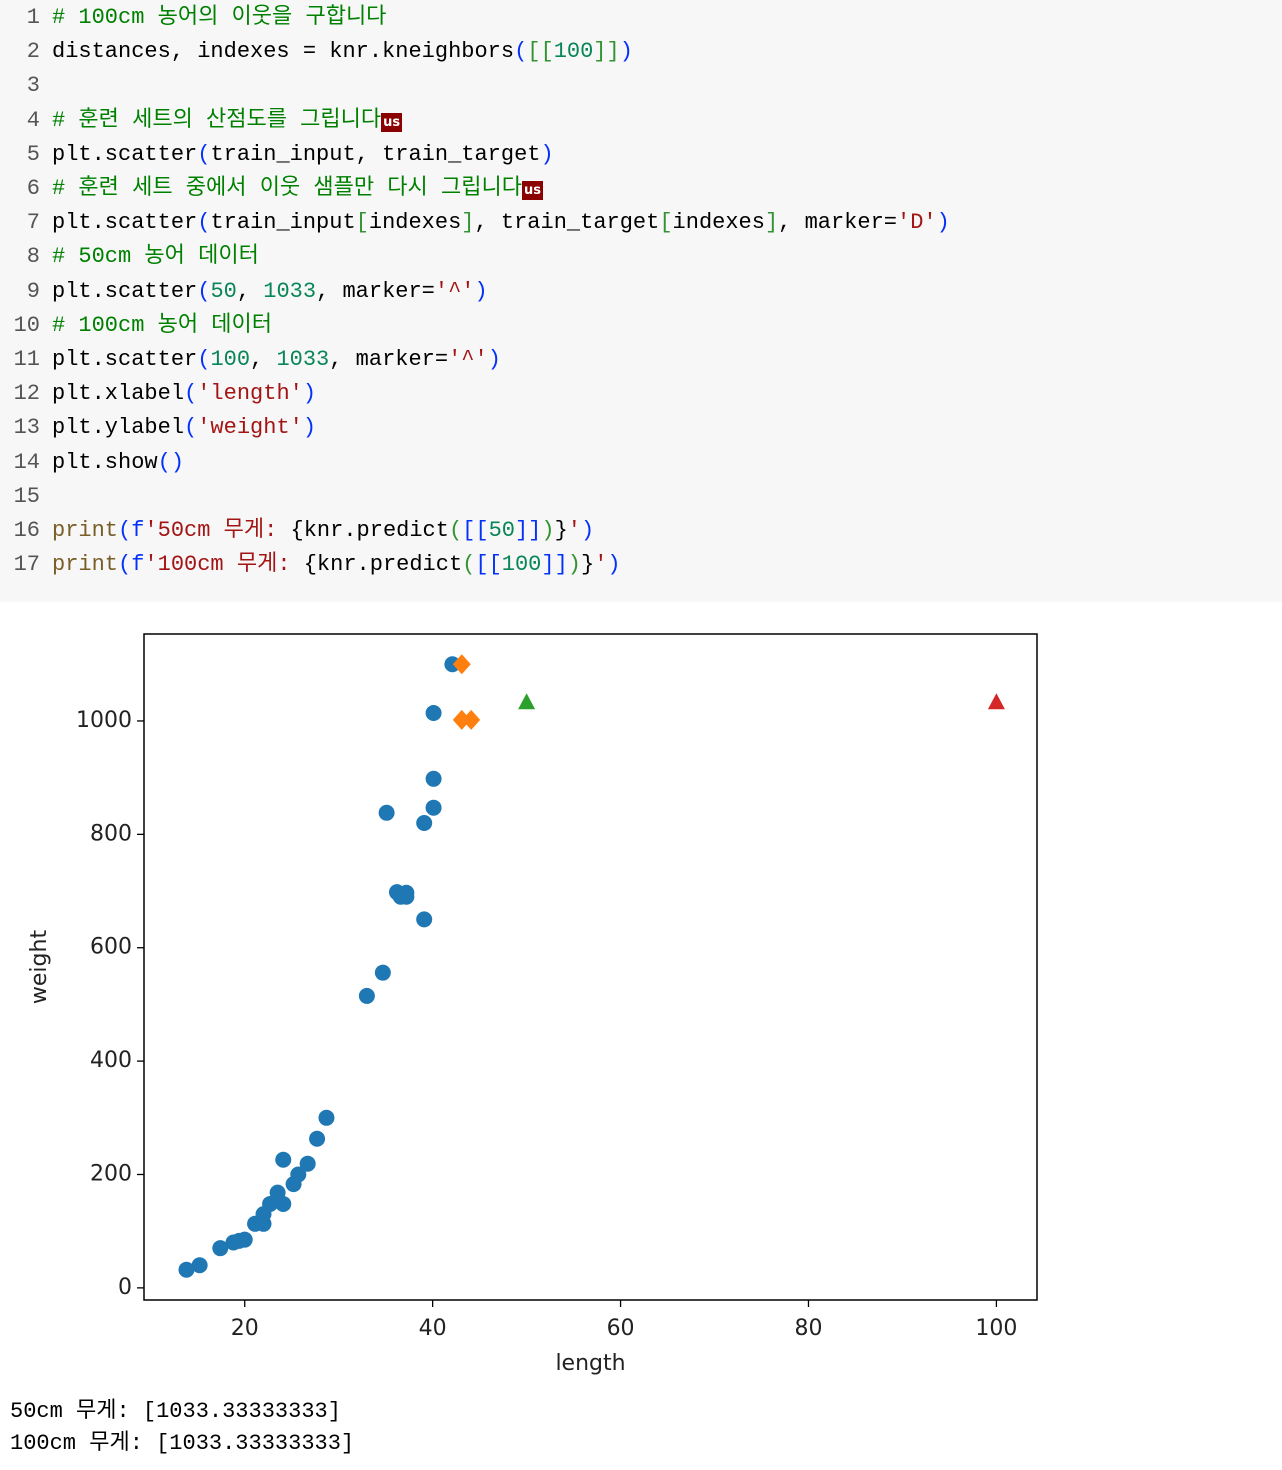  What do you see at coordinates (283, 223) in the screenshot?
I see `code-token: train_input` at bounding box center [283, 223].